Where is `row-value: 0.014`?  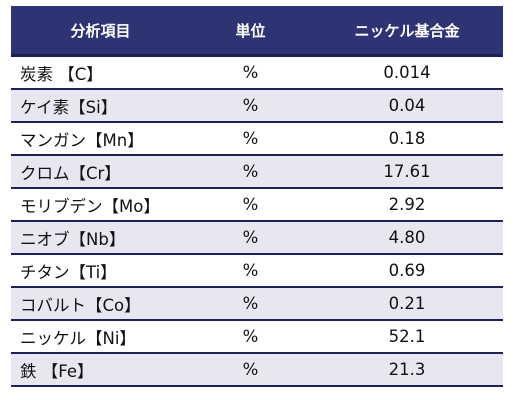 row-value: 0.014 is located at coordinates (407, 72).